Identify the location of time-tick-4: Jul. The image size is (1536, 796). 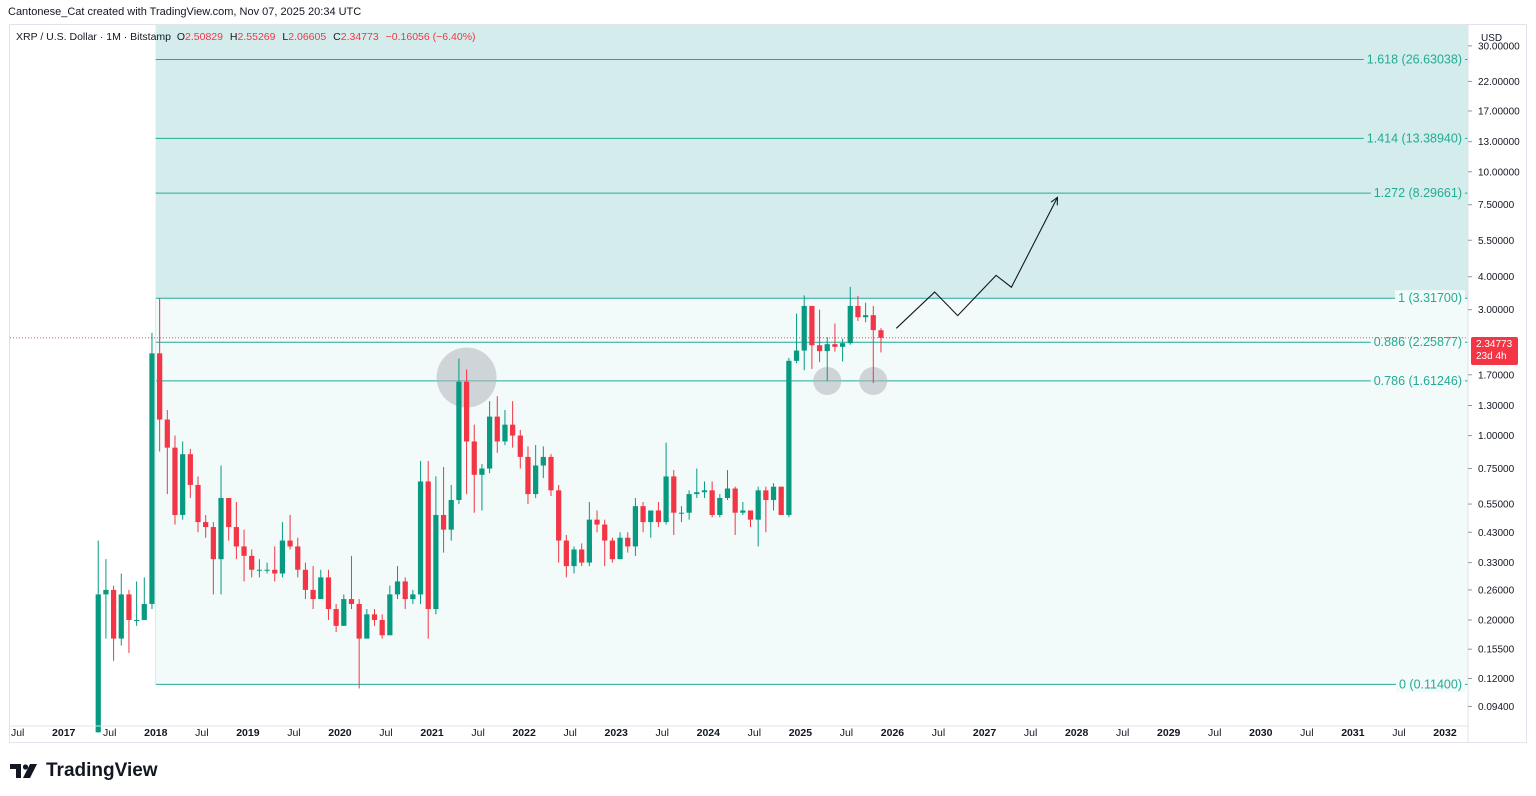
(201, 733).